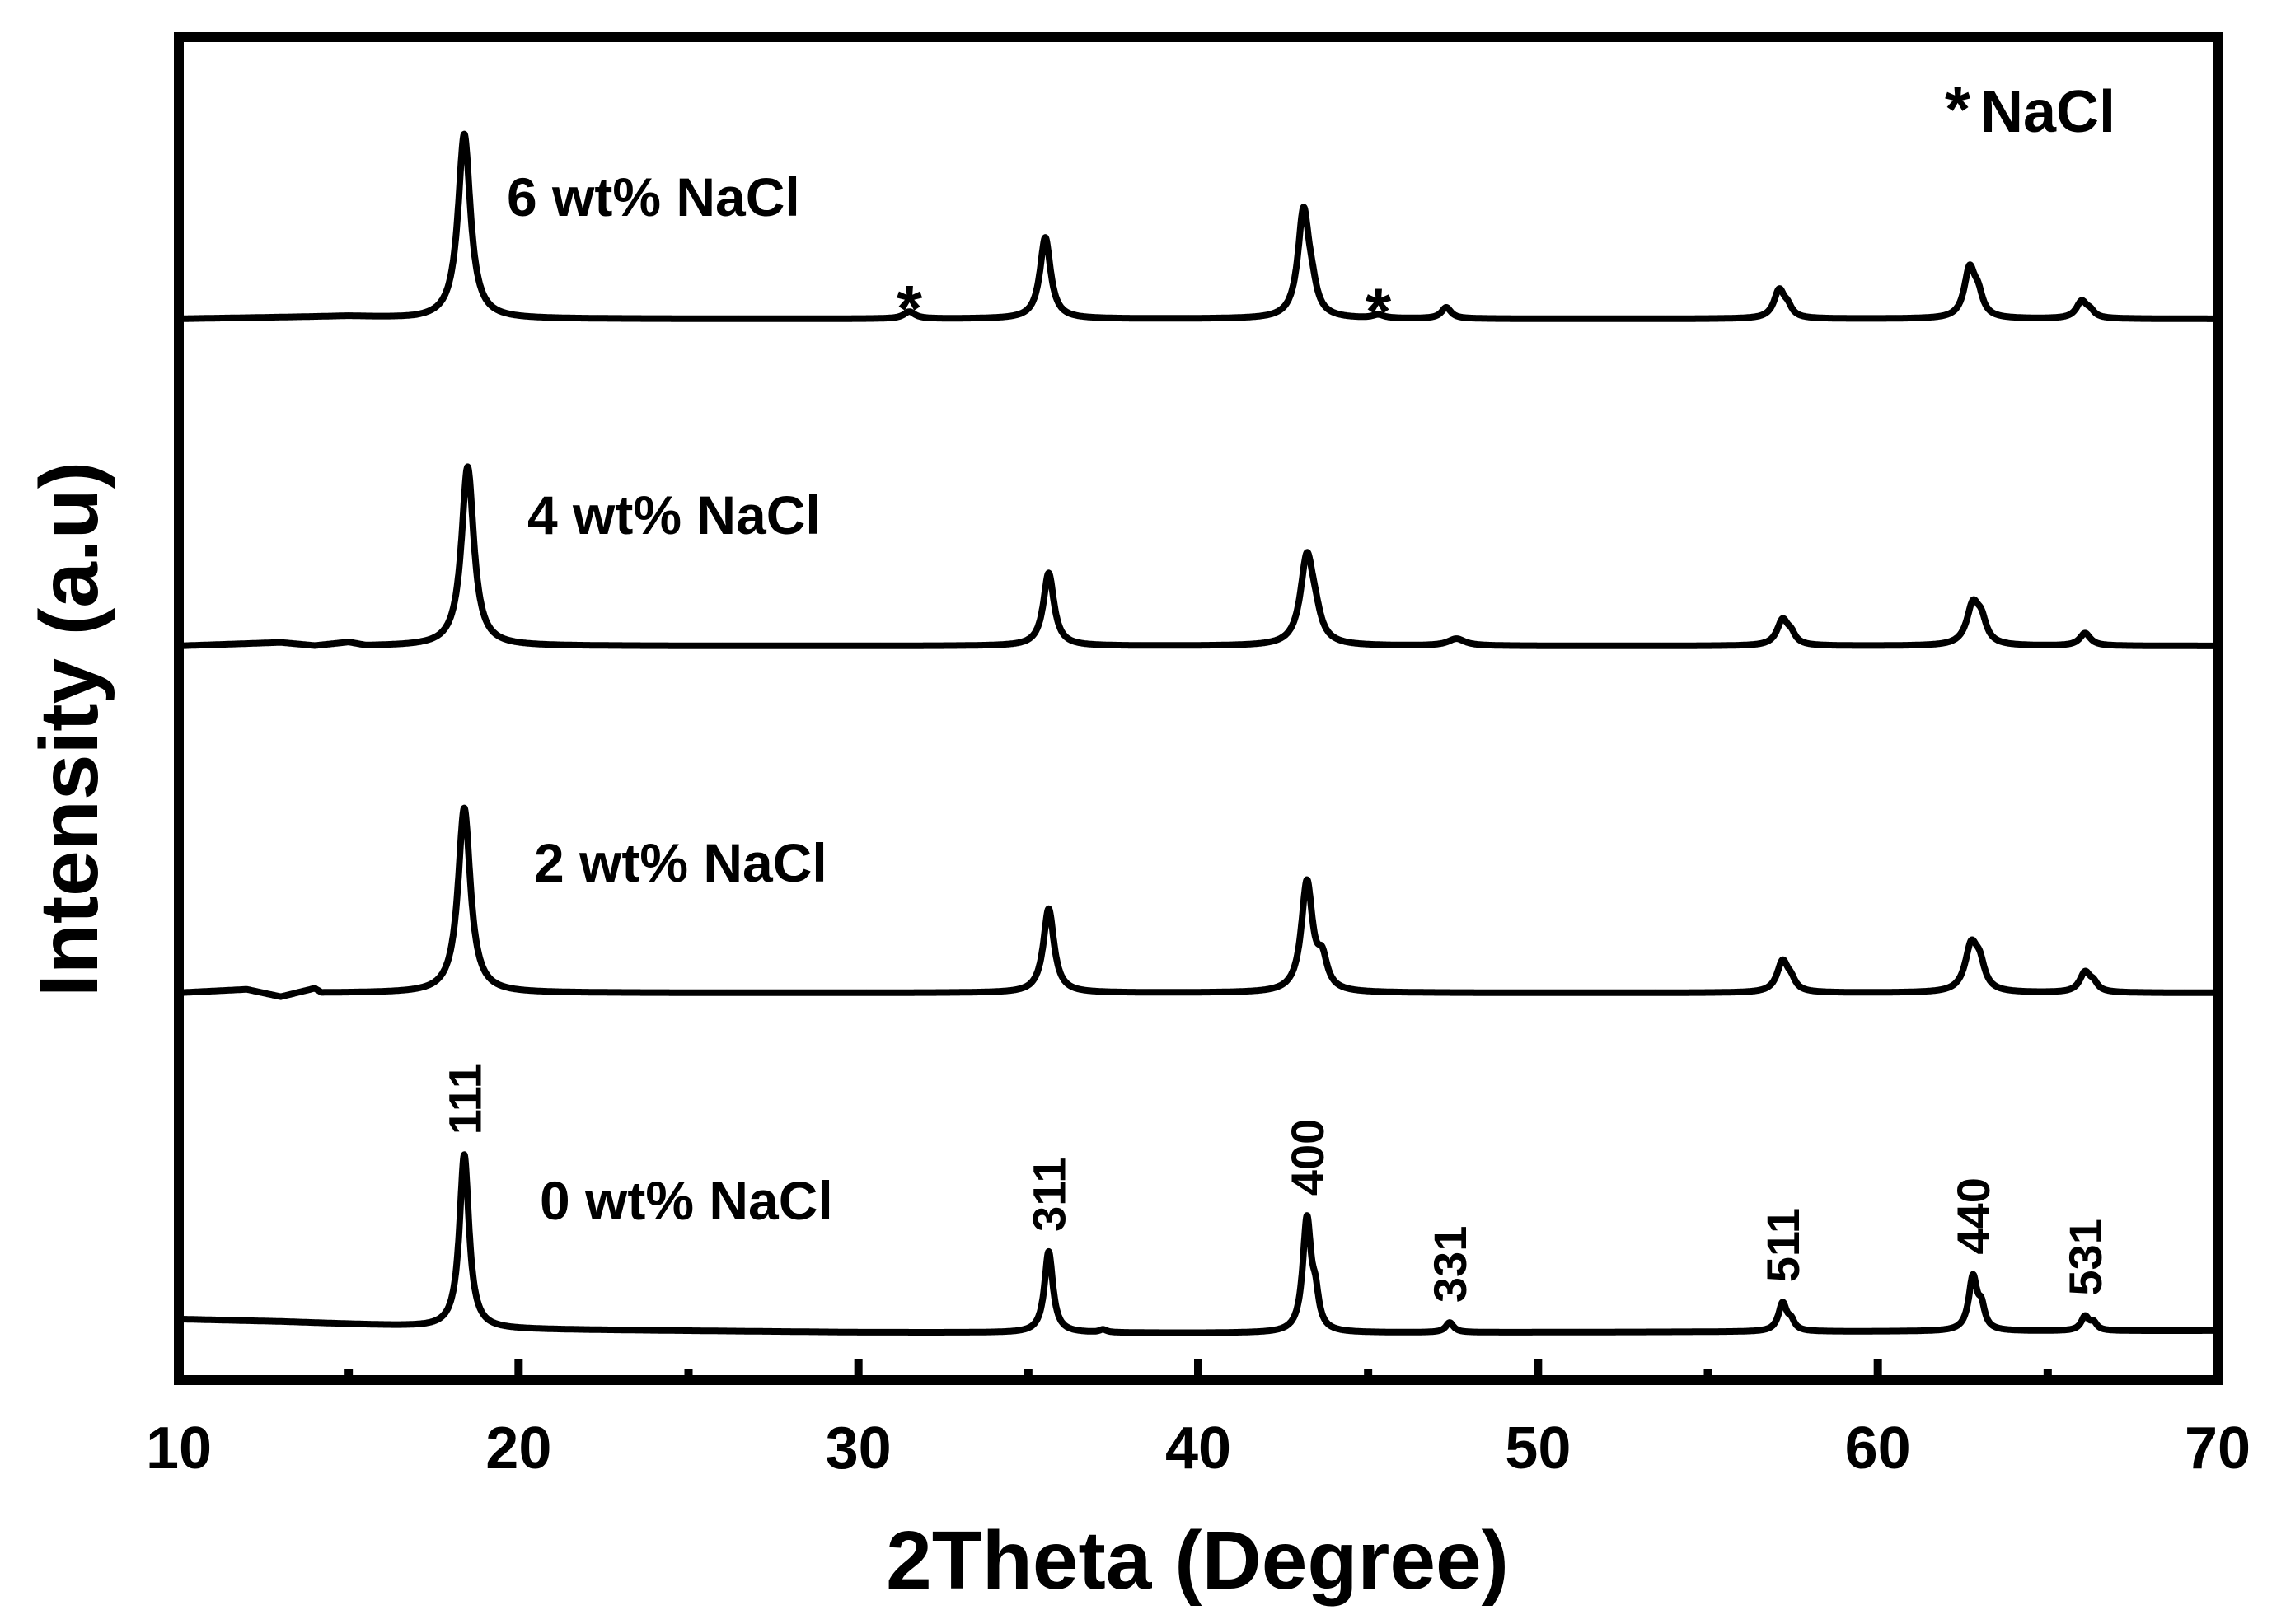 This screenshot has height=1624, width=2286. What do you see at coordinates (1450, 1264) in the screenshot?
I see `peak-label-331: 331` at bounding box center [1450, 1264].